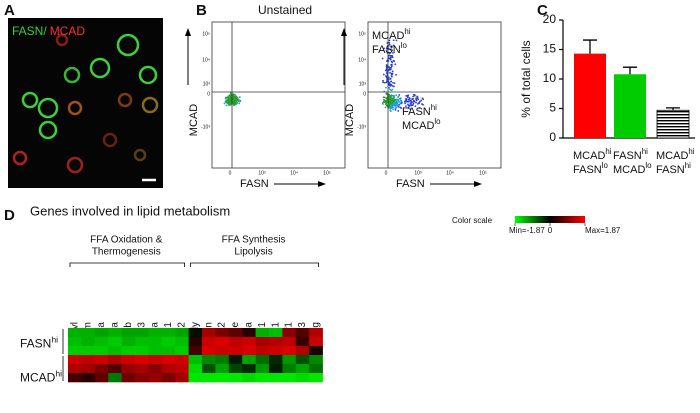 The image size is (700, 413). What do you see at coordinates (253, 252) in the screenshot?
I see `group-label: Lipolysis` at bounding box center [253, 252].